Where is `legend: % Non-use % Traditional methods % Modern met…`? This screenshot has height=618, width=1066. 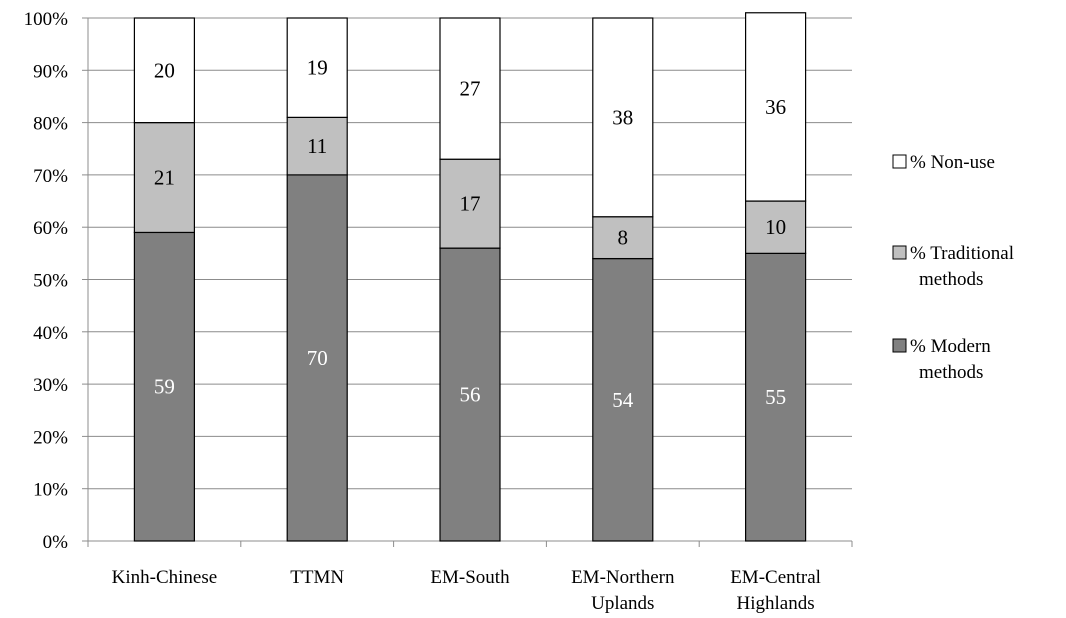 legend: % Non-use % Traditional methods % Modern met… is located at coordinates (953, 267).